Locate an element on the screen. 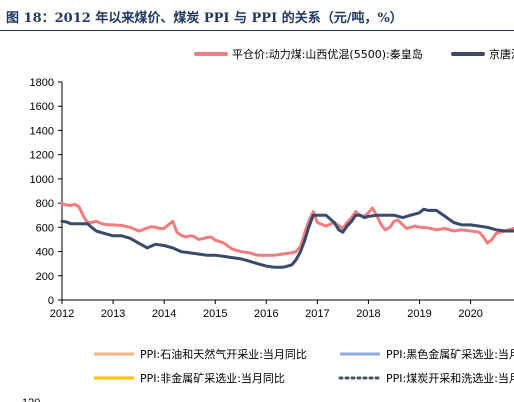 This screenshot has width=514, height=402. y-tick-label: 1000 is located at coordinates (42, 180).